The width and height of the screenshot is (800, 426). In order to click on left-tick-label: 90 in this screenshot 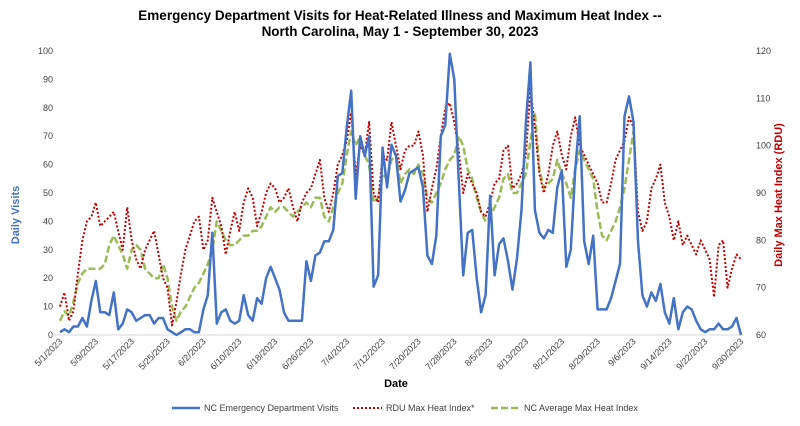, I will do `click(48, 79)`.